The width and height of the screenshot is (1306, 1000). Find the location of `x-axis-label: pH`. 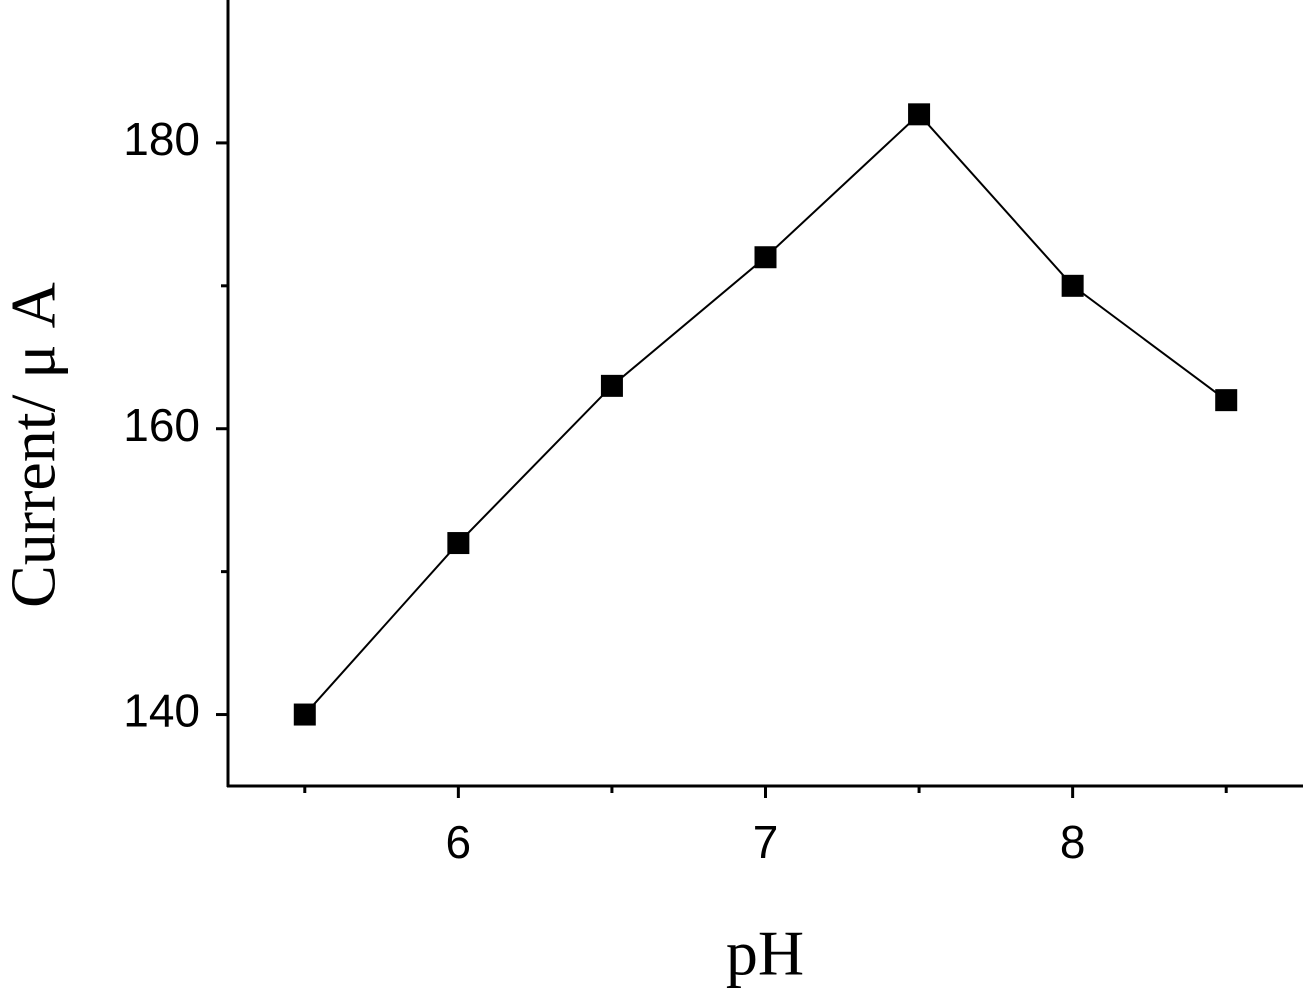

x-axis-label: pH is located at coordinates (765, 953).